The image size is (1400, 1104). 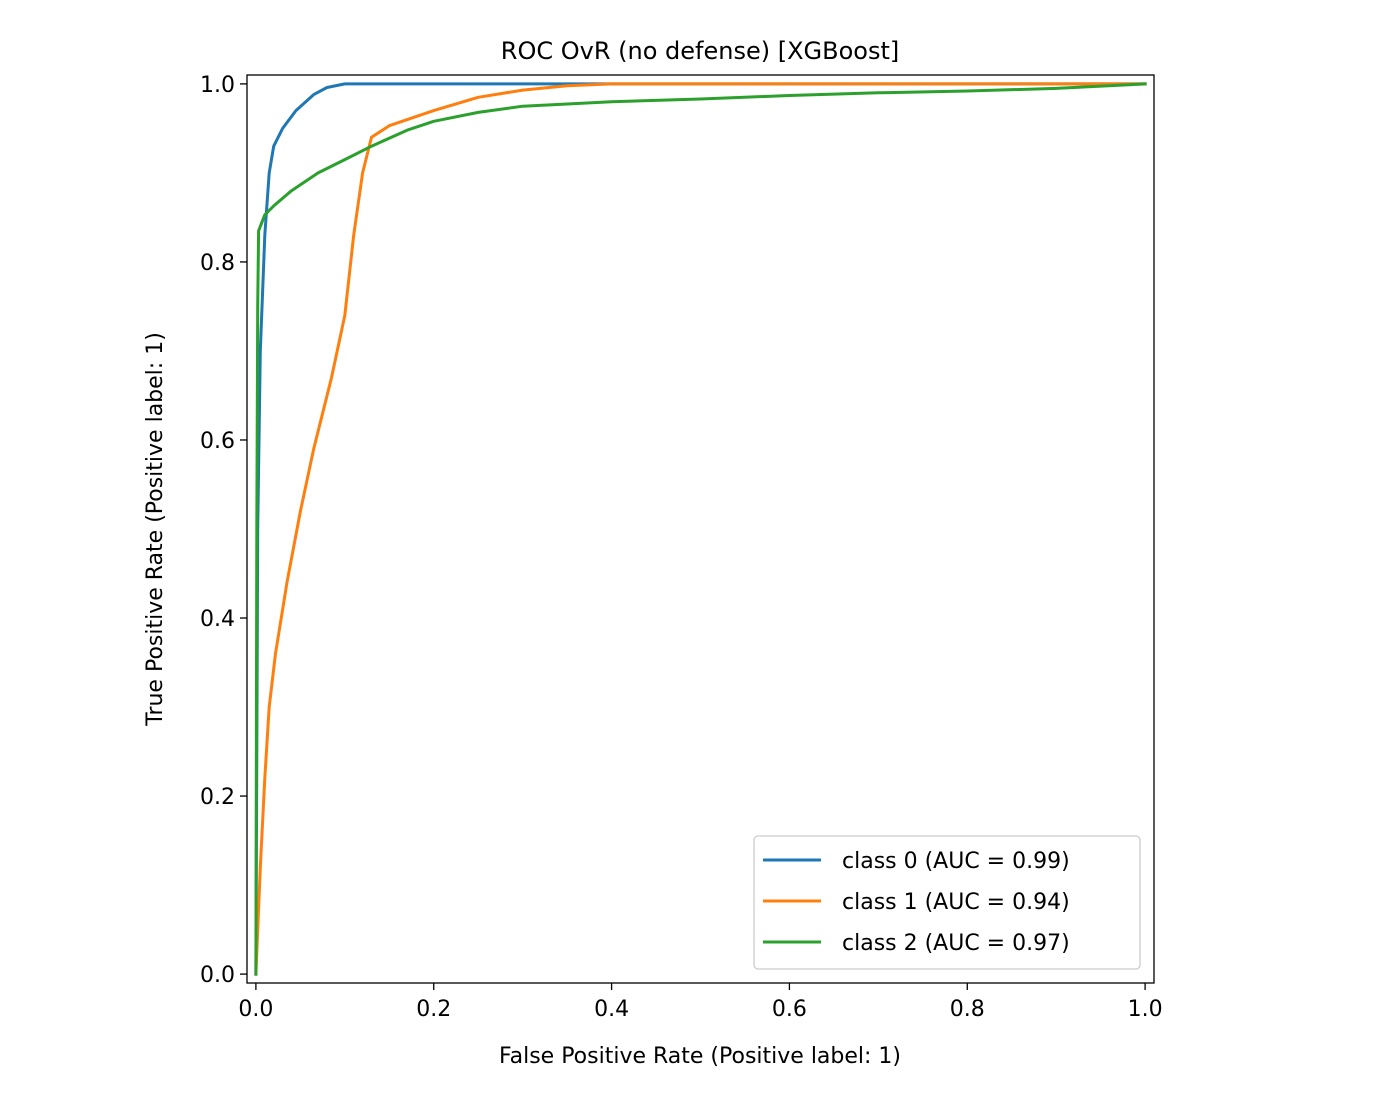 I want to click on y-tick-label: 1.0, so click(x=217, y=85).